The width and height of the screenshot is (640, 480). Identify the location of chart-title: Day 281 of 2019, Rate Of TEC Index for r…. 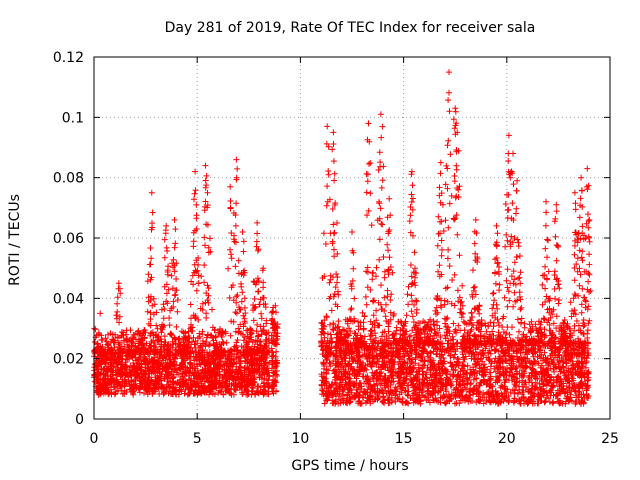
(350, 28).